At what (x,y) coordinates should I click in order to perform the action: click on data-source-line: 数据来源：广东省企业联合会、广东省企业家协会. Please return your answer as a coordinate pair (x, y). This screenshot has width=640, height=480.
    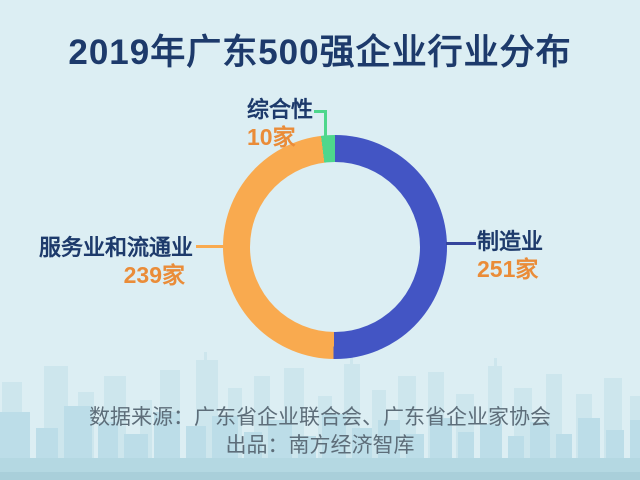
    Looking at the image, I should click on (320, 417).